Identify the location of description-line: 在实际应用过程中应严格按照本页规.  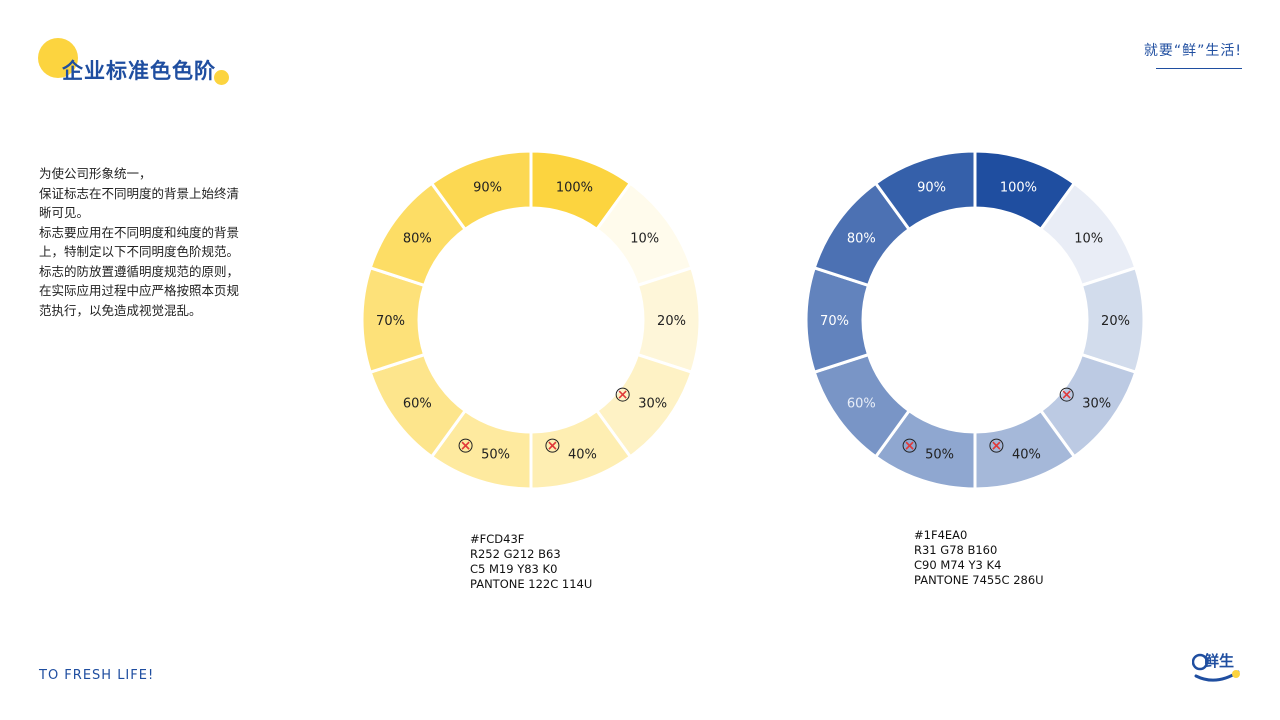
(139, 290).